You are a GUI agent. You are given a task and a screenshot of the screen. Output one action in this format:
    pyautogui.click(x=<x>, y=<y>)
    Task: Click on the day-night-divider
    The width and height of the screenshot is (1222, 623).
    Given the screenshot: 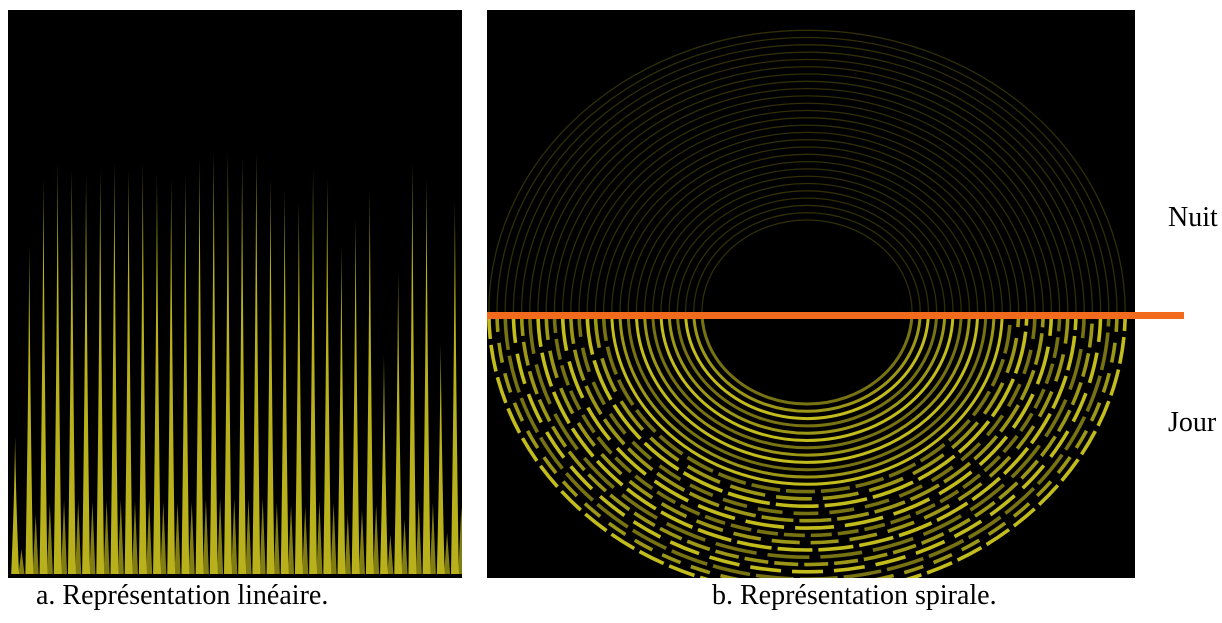 What is the action you would take?
    pyautogui.click(x=835, y=315)
    